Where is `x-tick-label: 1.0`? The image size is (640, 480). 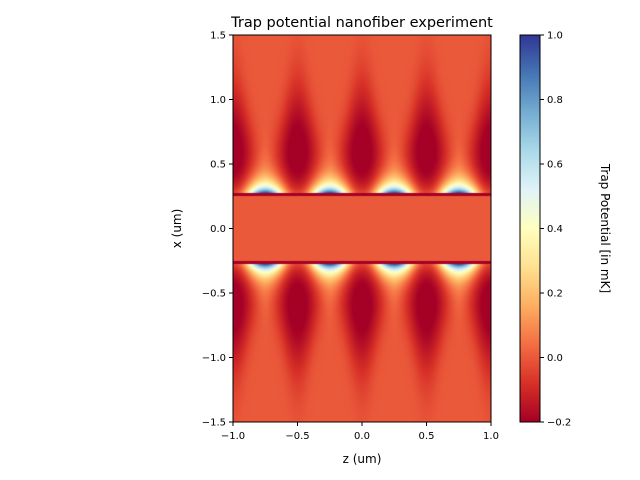
x-tick-label: 1.0 is located at coordinates (491, 436).